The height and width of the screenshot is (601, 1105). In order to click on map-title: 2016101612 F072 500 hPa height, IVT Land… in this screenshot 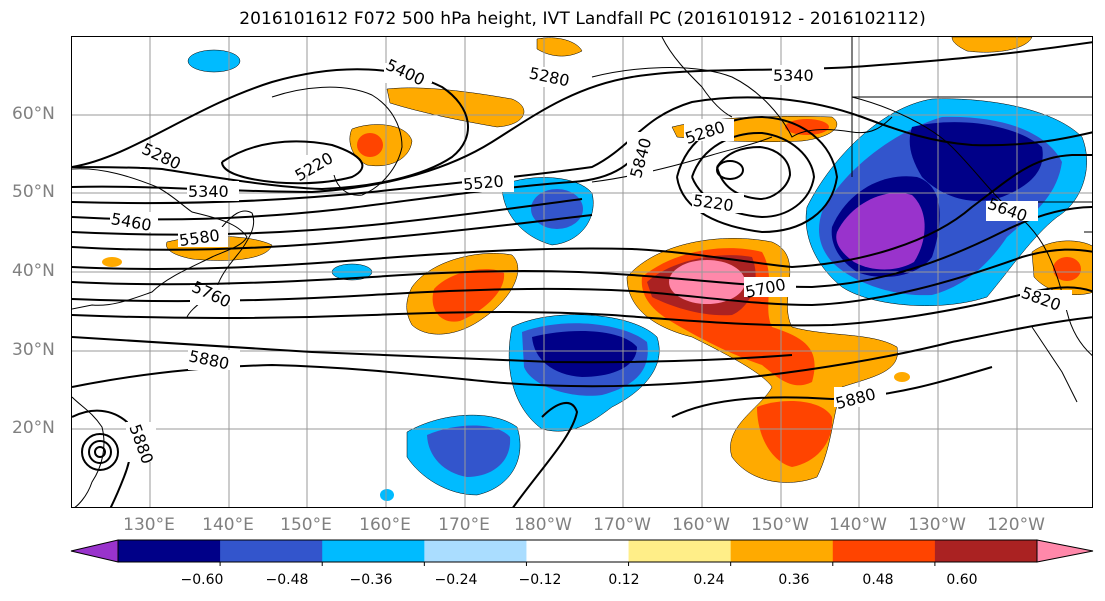, I will do `click(582, 19)`.